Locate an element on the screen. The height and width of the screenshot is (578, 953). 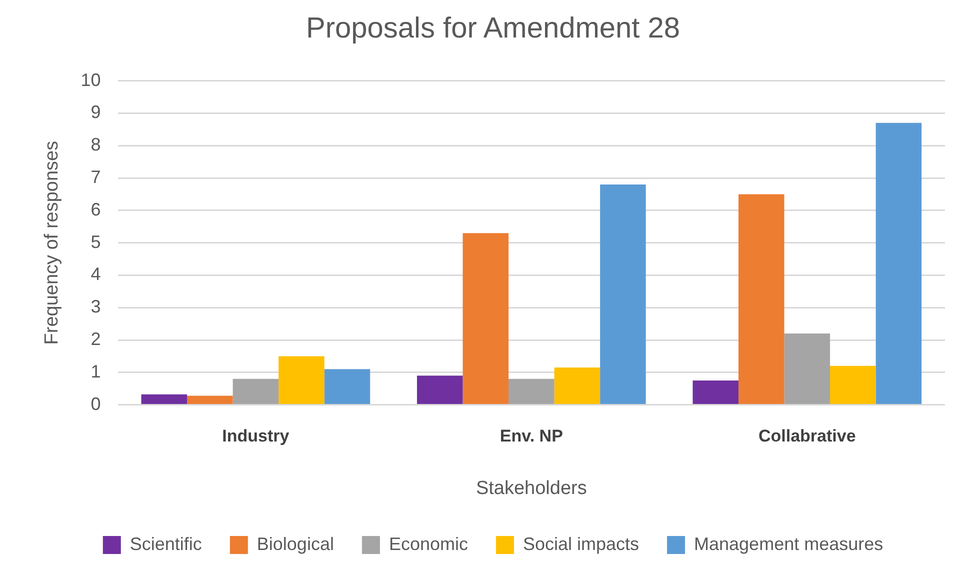
legend-label: Economic is located at coordinates (428, 544).